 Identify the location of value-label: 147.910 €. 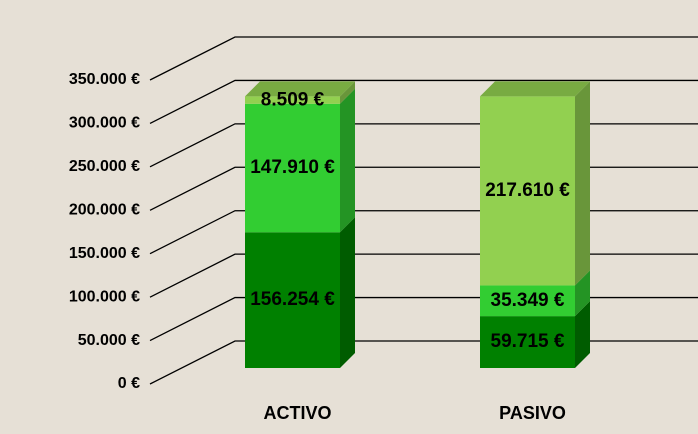
(292, 167).